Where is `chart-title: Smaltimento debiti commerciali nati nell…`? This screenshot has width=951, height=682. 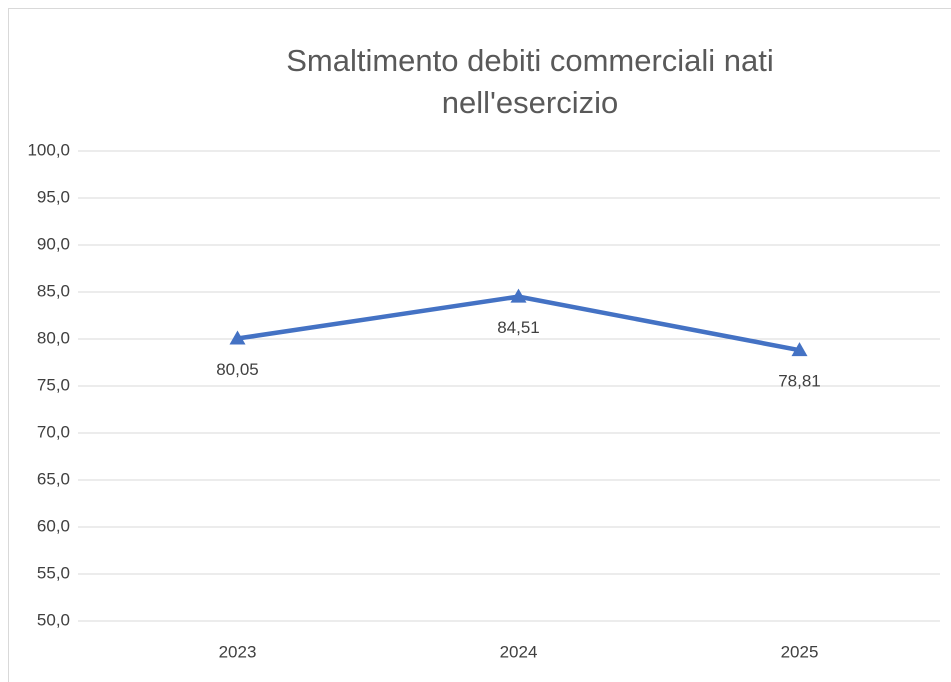
chart-title: Smaltimento debiti commerciali nati nell… is located at coordinates (530, 81).